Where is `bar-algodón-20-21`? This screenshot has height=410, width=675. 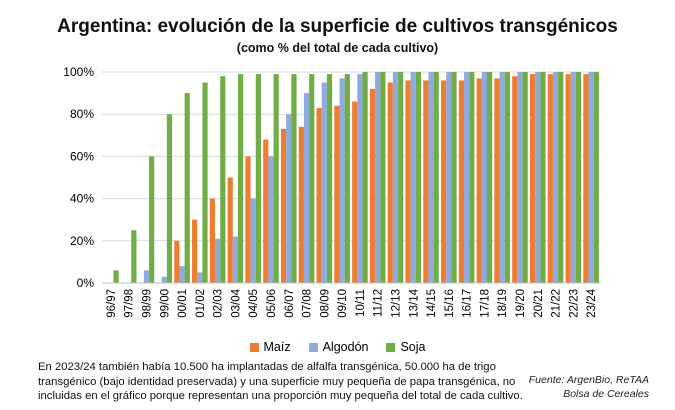
bar-algodón-20-21 is located at coordinates (538, 177).